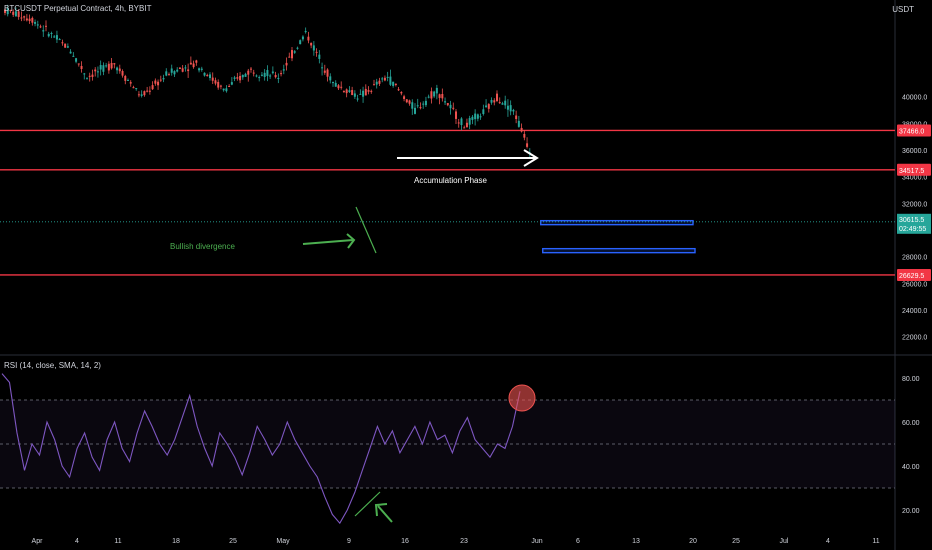  What do you see at coordinates (911, 467) in the screenshot?
I see `rsi-tick-label: 40.00` at bounding box center [911, 467].